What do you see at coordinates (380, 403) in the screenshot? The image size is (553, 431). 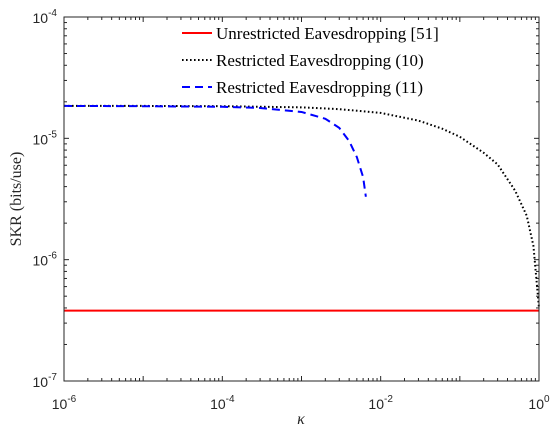 I see `x-tick-label: 10⁻²` at bounding box center [380, 403].